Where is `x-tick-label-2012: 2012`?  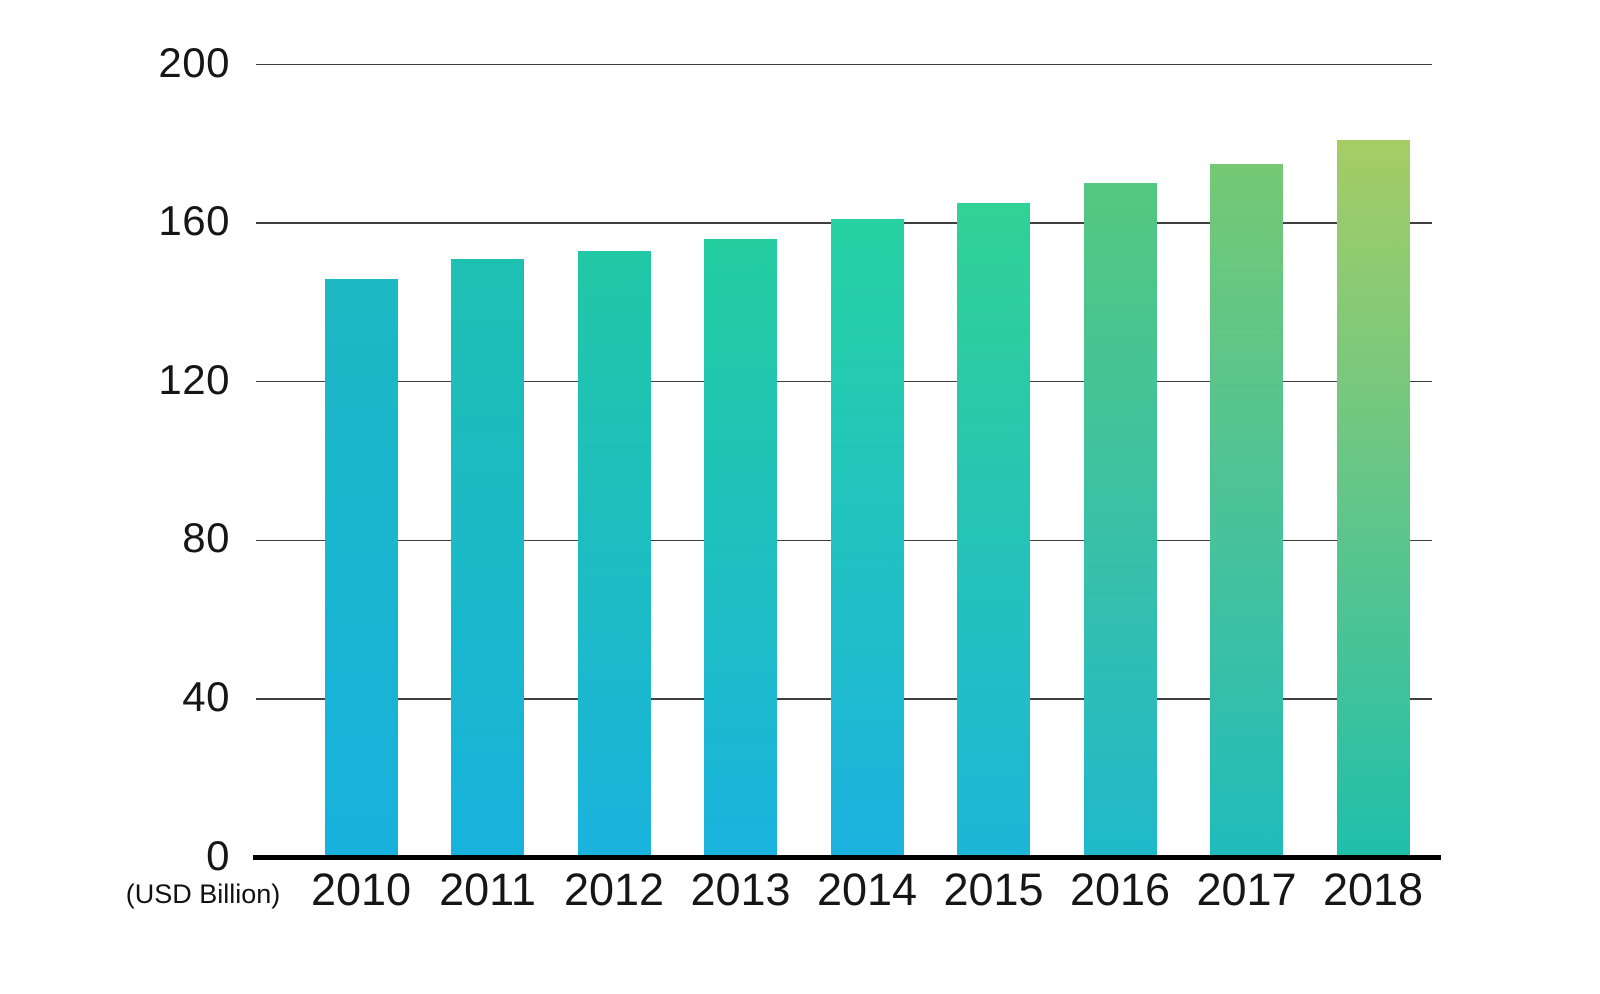 x-tick-label-2012: 2012 is located at coordinates (614, 889).